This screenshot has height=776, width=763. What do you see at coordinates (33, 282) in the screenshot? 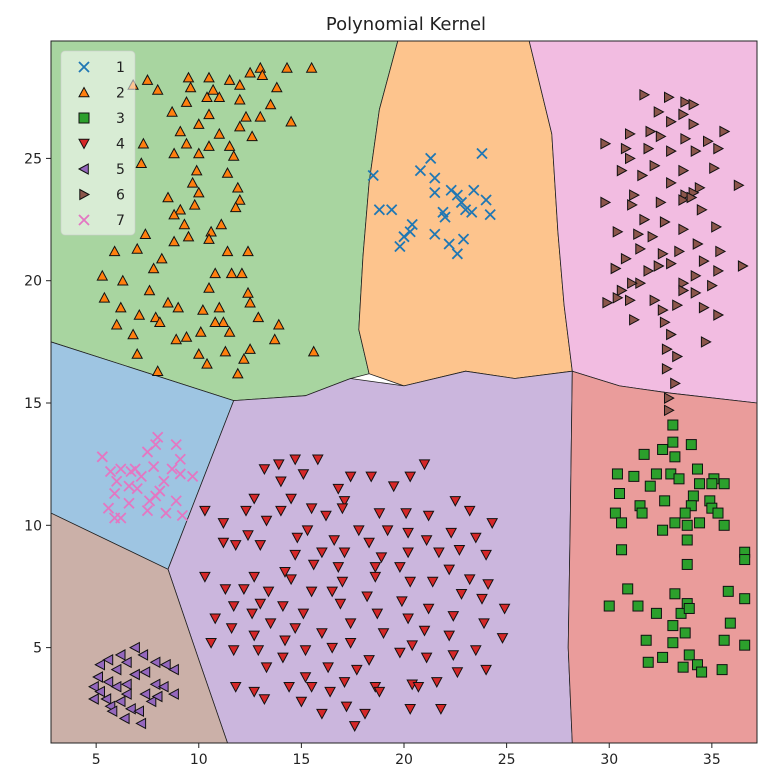
I see `y-tick-label: 20` at bounding box center [33, 282].